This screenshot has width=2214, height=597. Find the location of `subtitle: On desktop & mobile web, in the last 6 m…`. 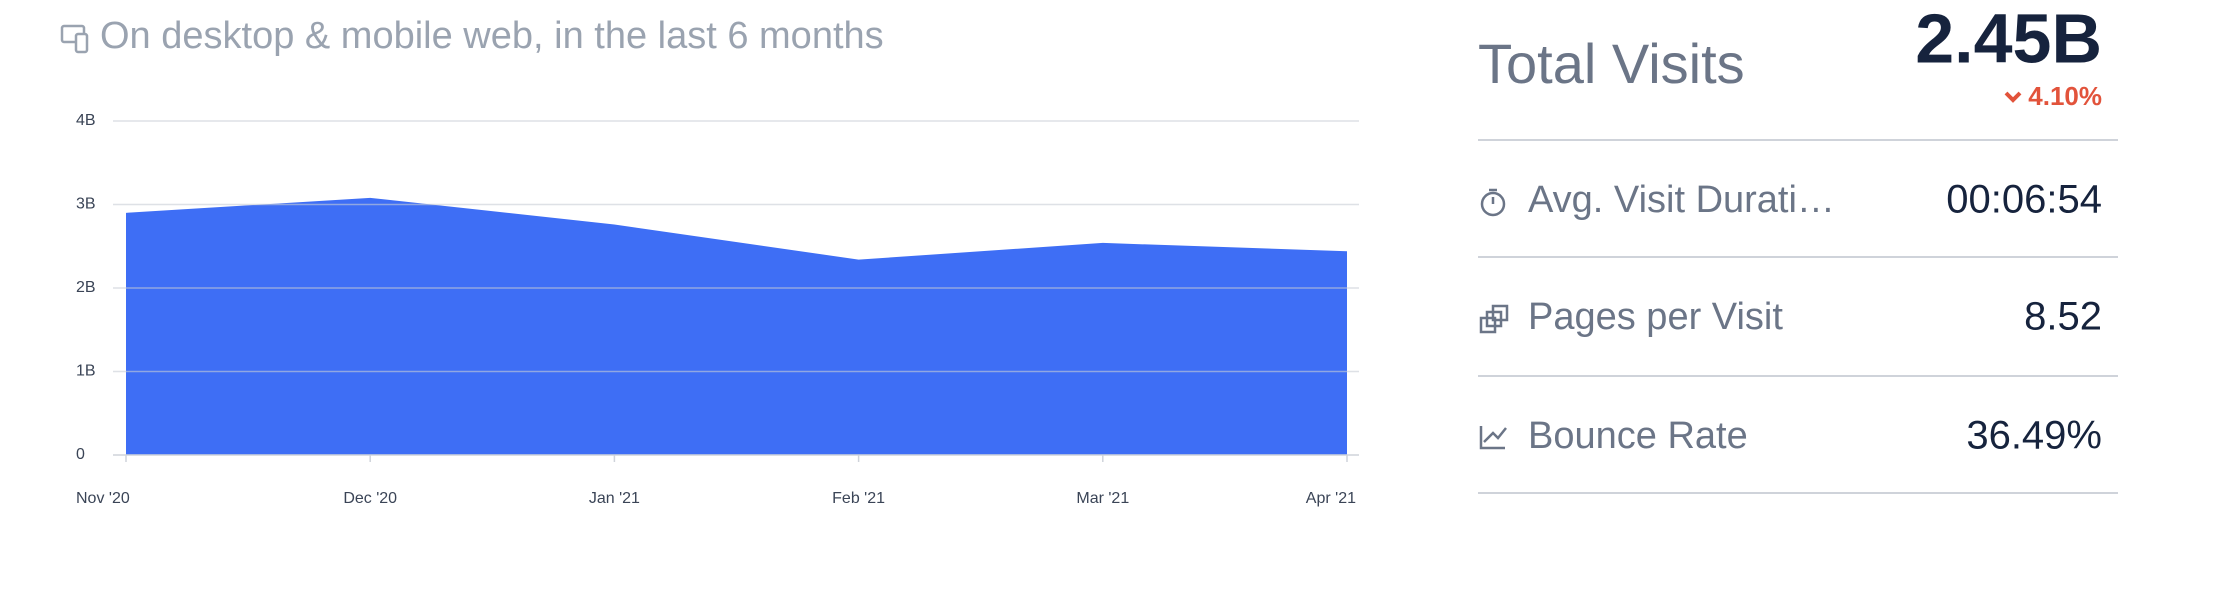

subtitle: On desktop & mobile web, in the last 6 m… is located at coordinates (492, 36).